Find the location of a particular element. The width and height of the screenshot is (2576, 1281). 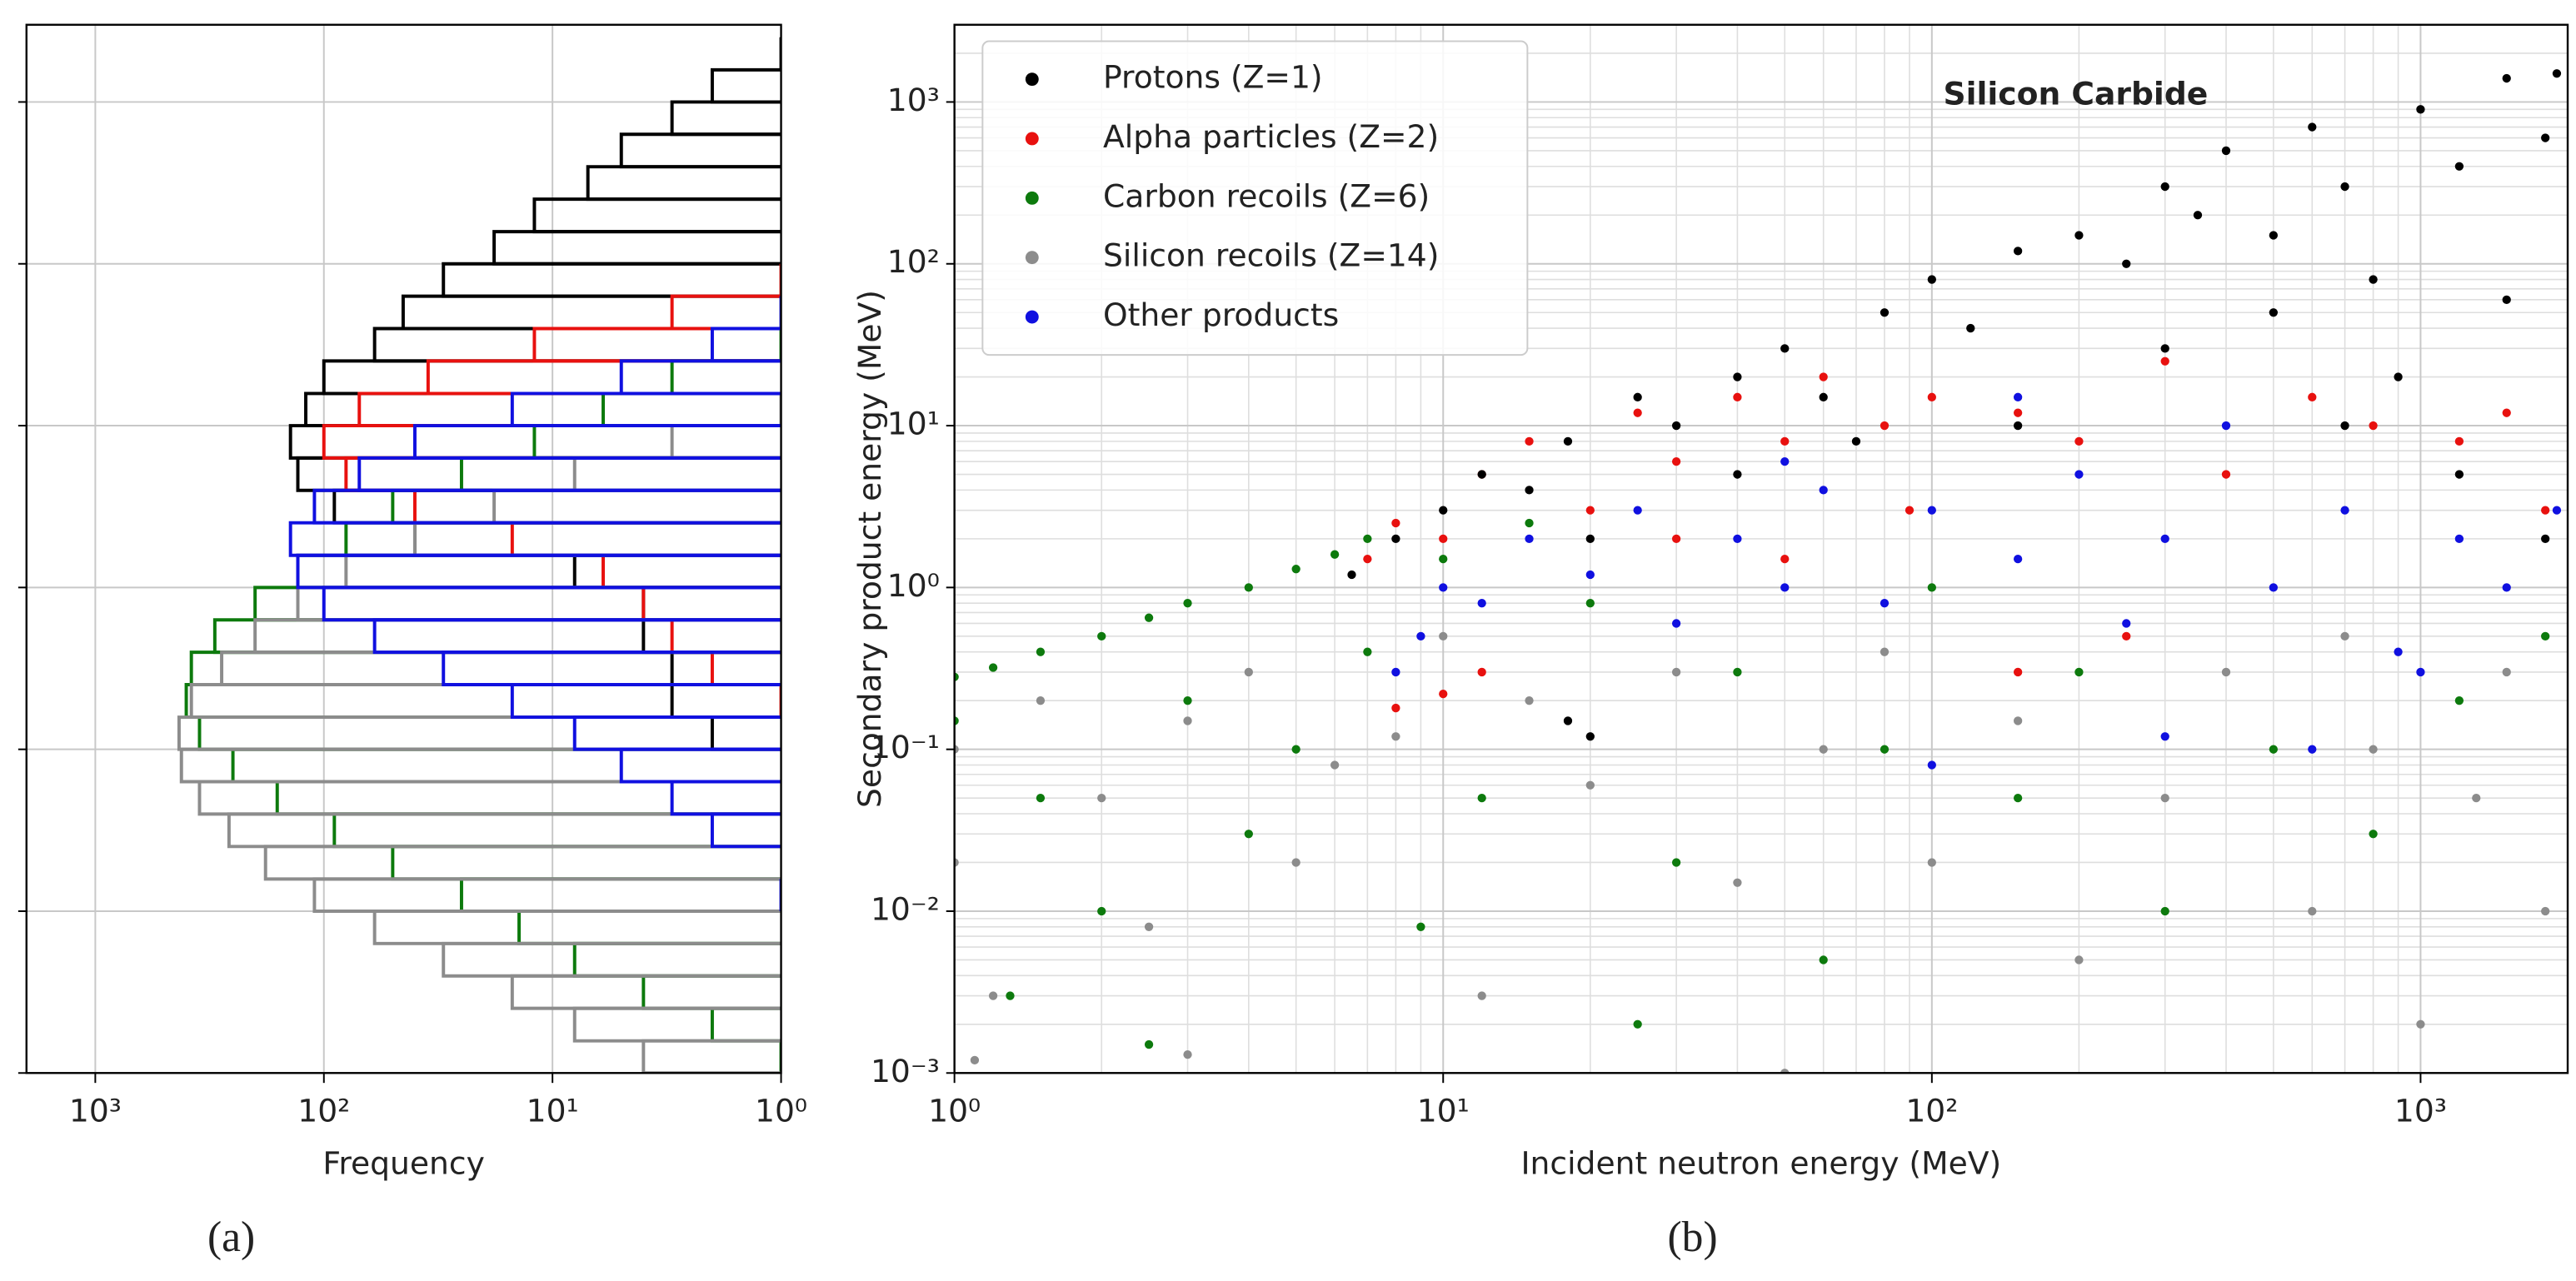

legend-label: Alpha particles (Z=2) is located at coordinates (1271, 136).